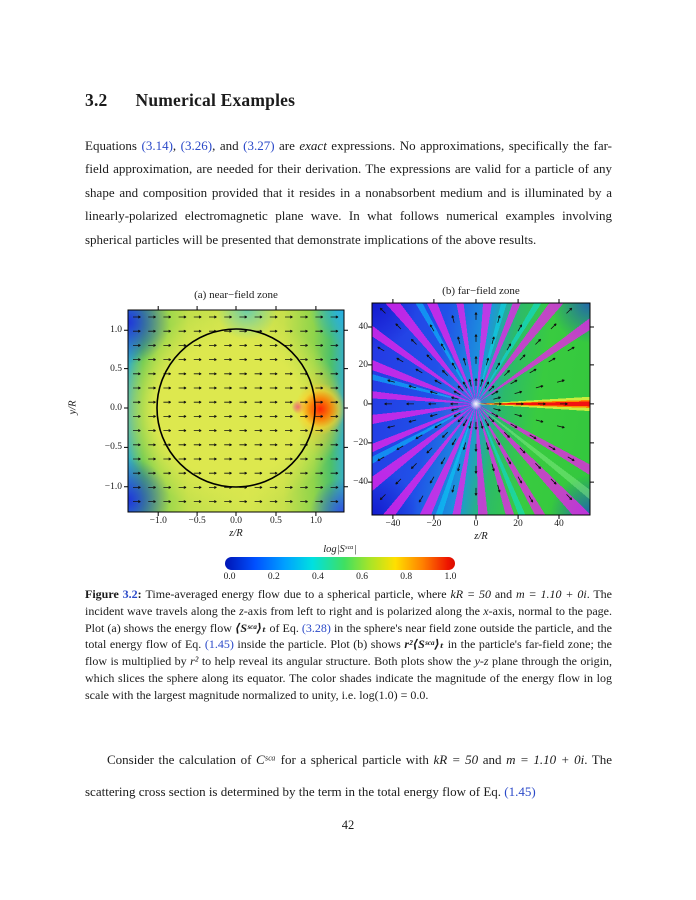 This screenshot has height=900, width=696. What do you see at coordinates (259, 145) in the screenshot?
I see `eq-ref-3-27: (3.27)` at bounding box center [259, 145].